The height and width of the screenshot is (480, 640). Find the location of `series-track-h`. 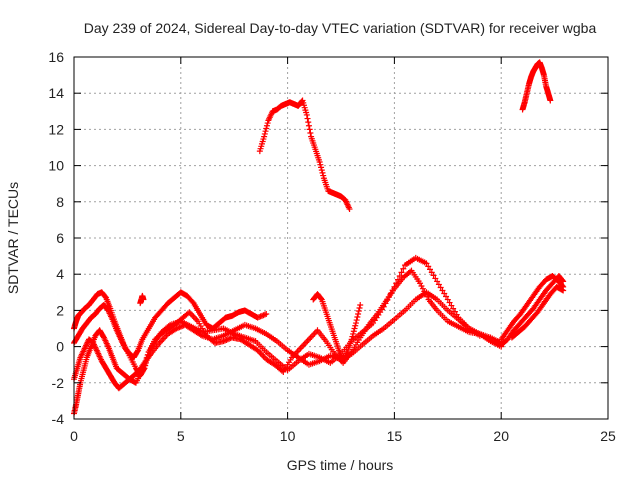

series-track-h is located at coordinates (532, 310).